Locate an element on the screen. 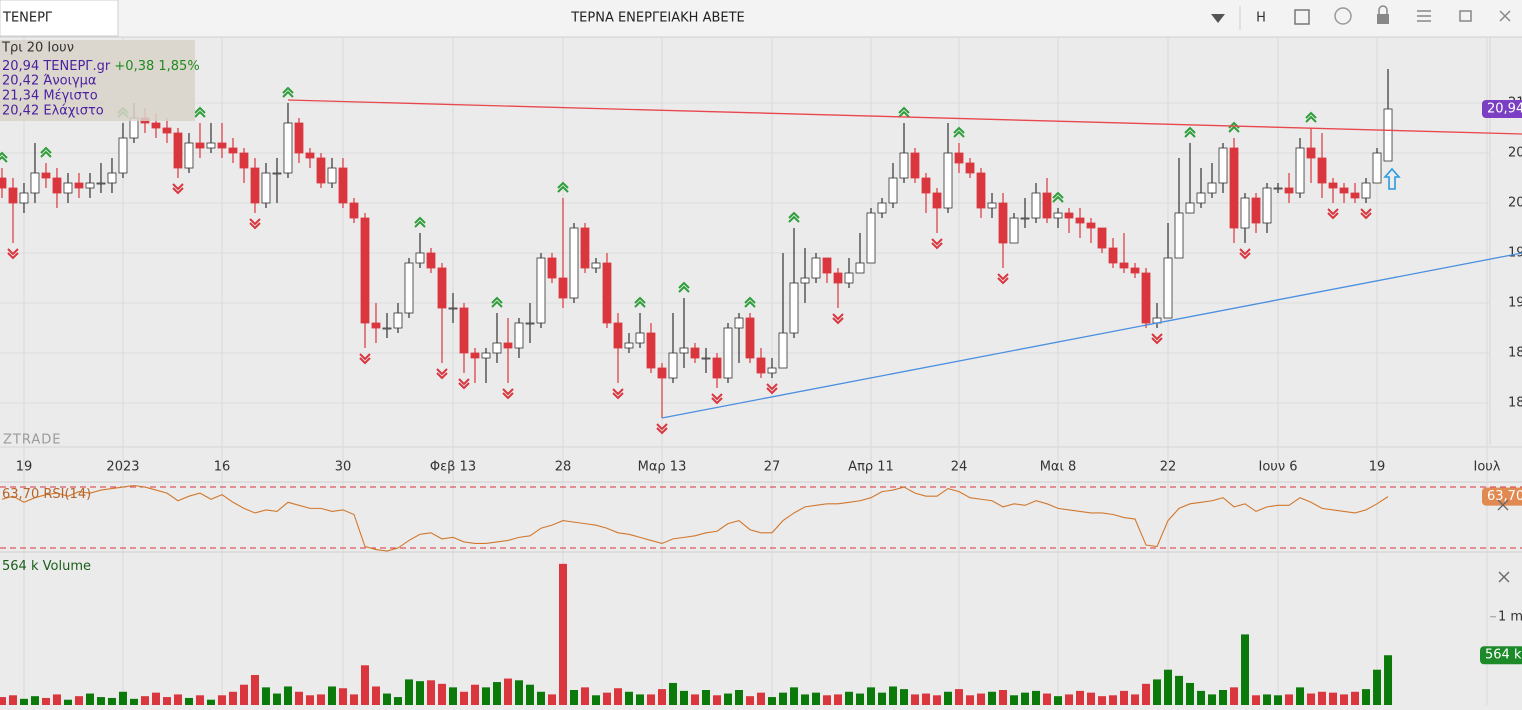 The width and height of the screenshot is (1522, 710). restore-icon is located at coordinates (1465, 16).